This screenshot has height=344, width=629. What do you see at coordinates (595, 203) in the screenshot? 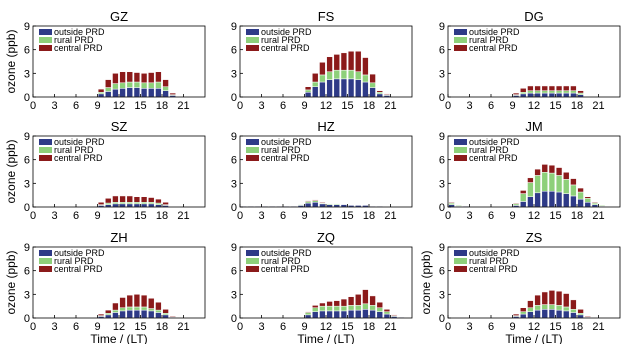
I see `bar-central-prd-h20` at bounding box center [595, 203].